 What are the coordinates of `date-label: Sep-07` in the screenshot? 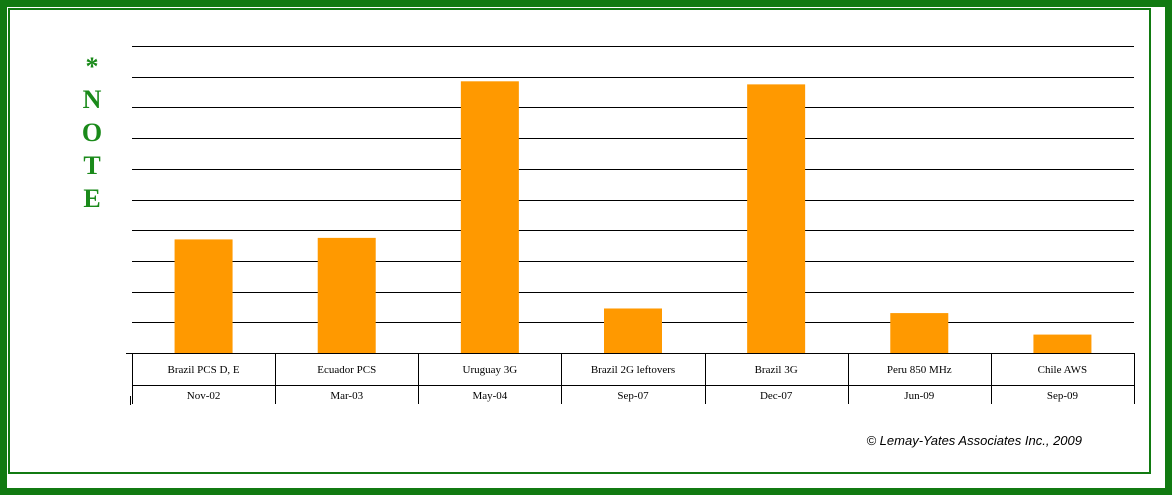 It's located at (633, 396).